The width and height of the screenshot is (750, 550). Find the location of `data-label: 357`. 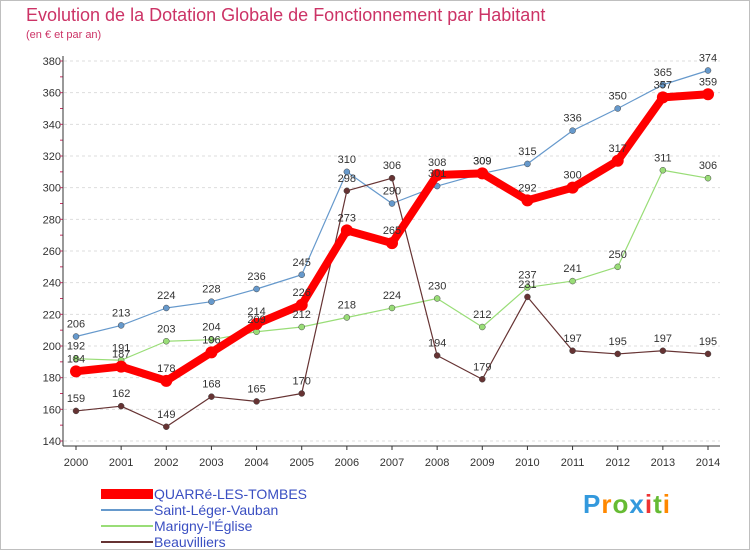

data-label: 357 is located at coordinates (663, 85).